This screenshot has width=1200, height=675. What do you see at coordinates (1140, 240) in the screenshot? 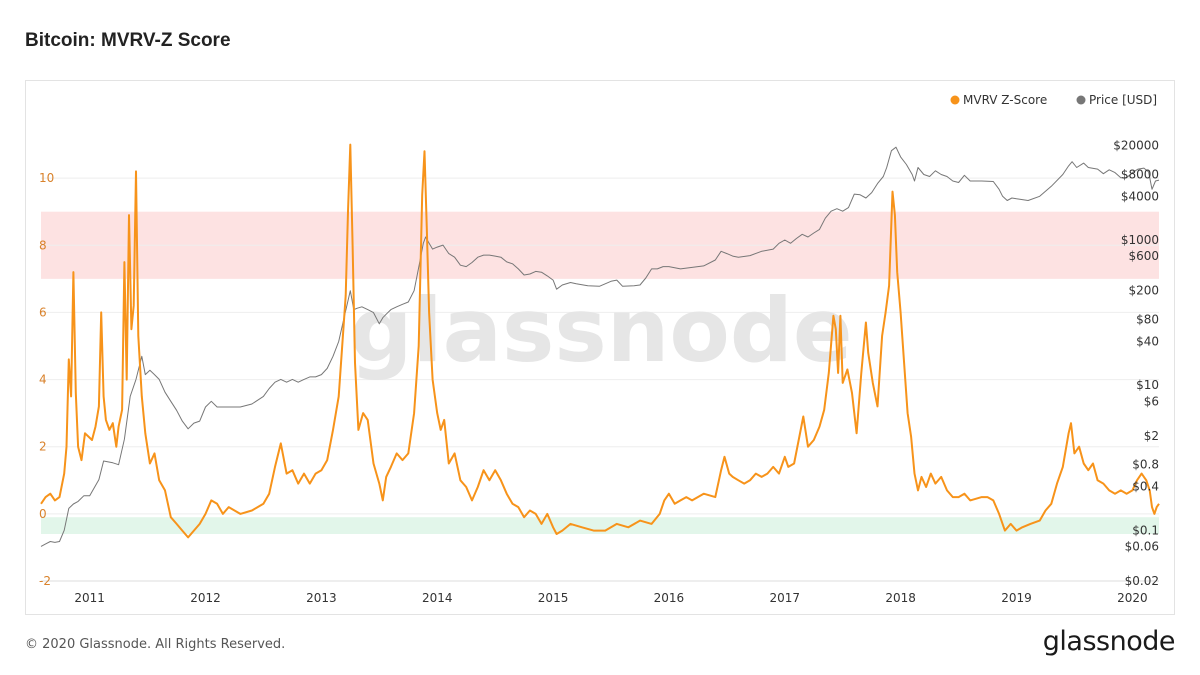
I see `right-tick-label: $1000` at bounding box center [1140, 240].